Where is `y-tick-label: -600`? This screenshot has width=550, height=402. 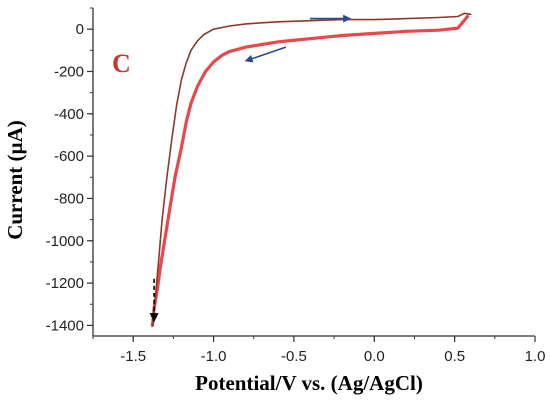 y-tick-label: -600 is located at coordinates (69, 156).